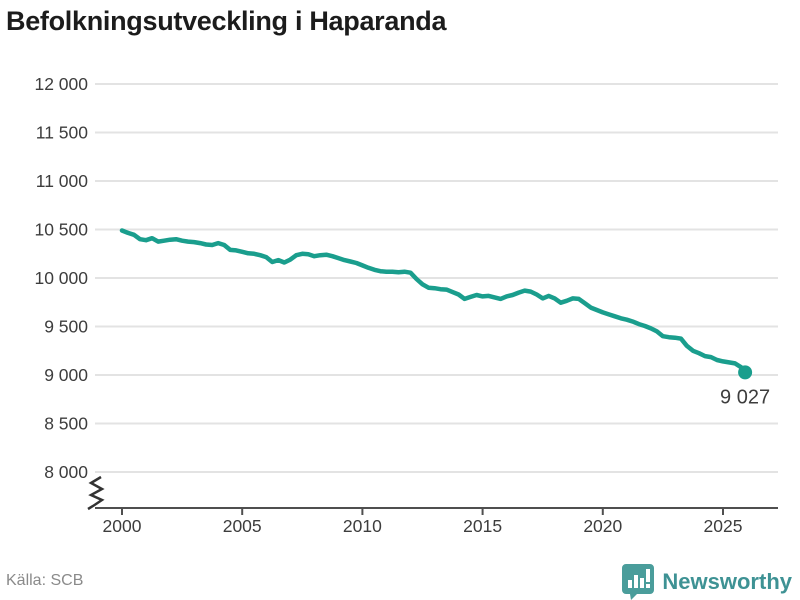 This screenshot has width=800, height=600. I want to click on last-value-label: 9 027, so click(745, 397).